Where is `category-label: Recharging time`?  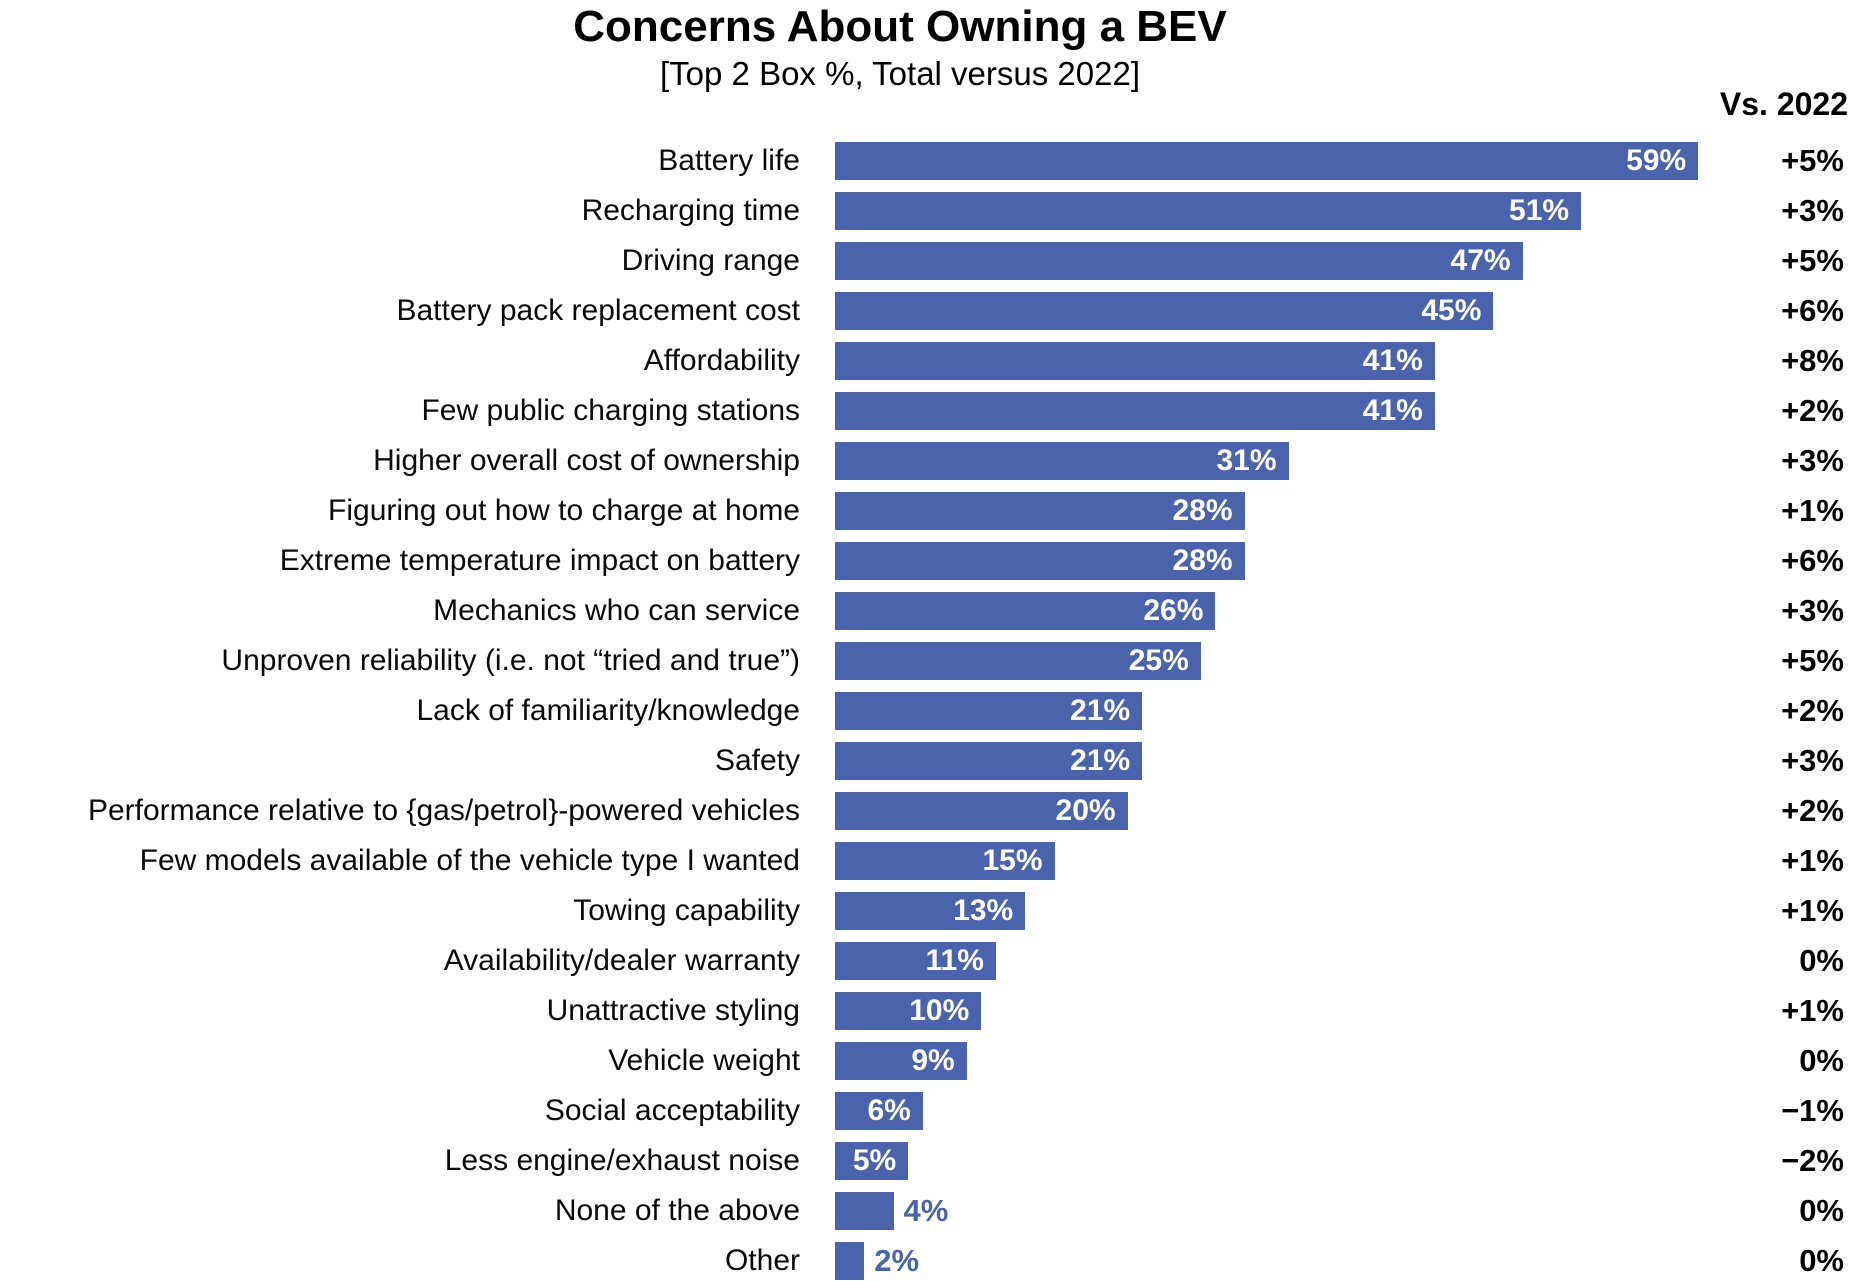 category-label: Recharging time is located at coordinates (690, 210).